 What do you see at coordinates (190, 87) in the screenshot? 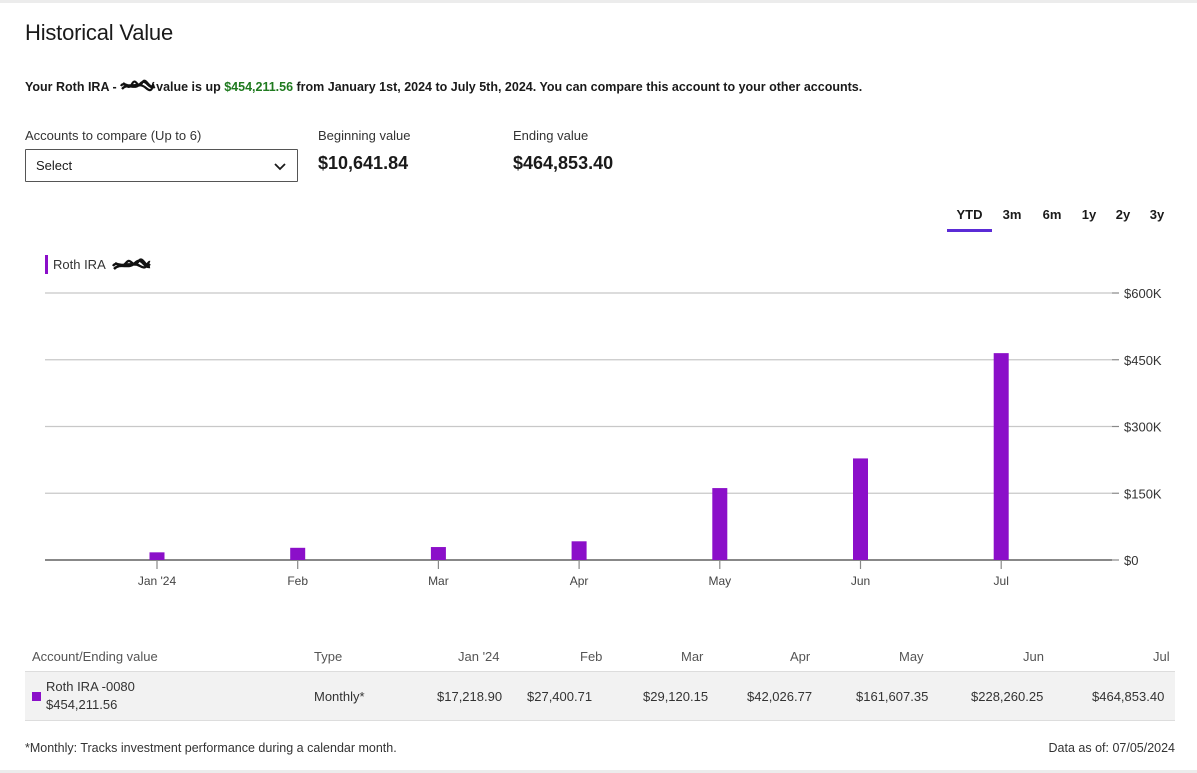
I see `summary-middle: value is up` at bounding box center [190, 87].